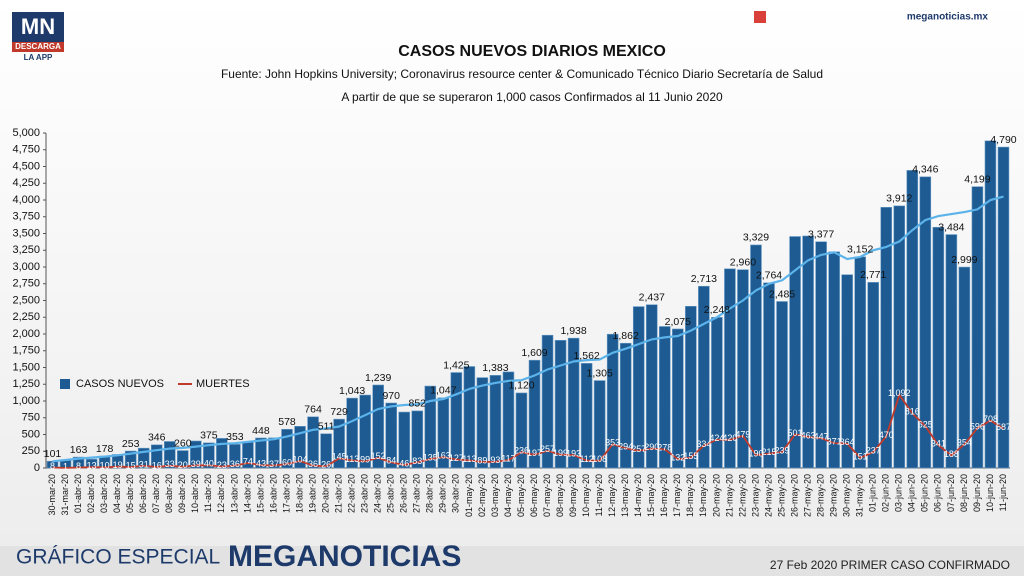 The width and height of the screenshot is (1024, 576). I want to click on y-tick-label: 5,000, so click(26, 133).